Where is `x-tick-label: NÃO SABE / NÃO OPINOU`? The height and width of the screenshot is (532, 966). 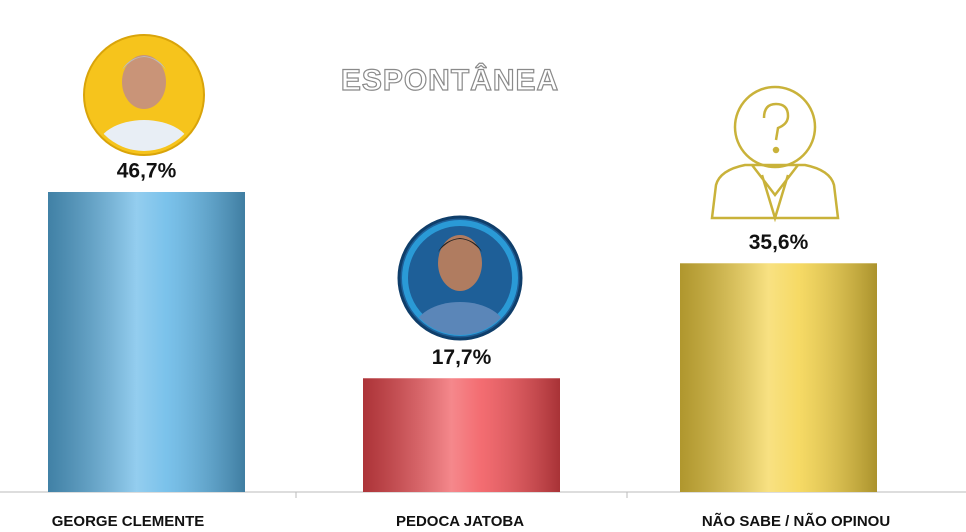 x-tick-label: NÃO SABE / NÃO OPINOU is located at coordinates (796, 521).